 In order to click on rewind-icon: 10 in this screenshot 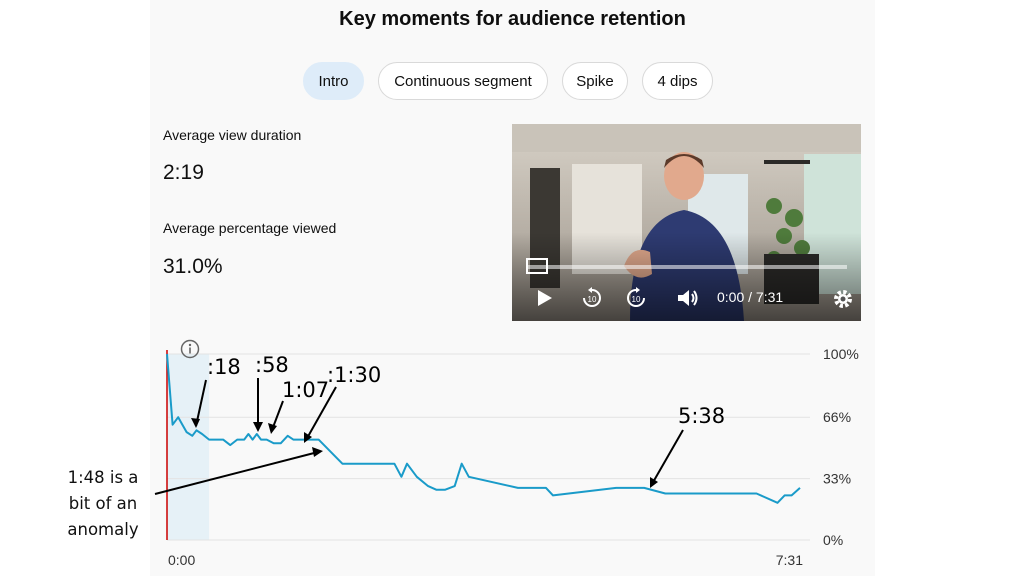, I will do `click(592, 297)`.